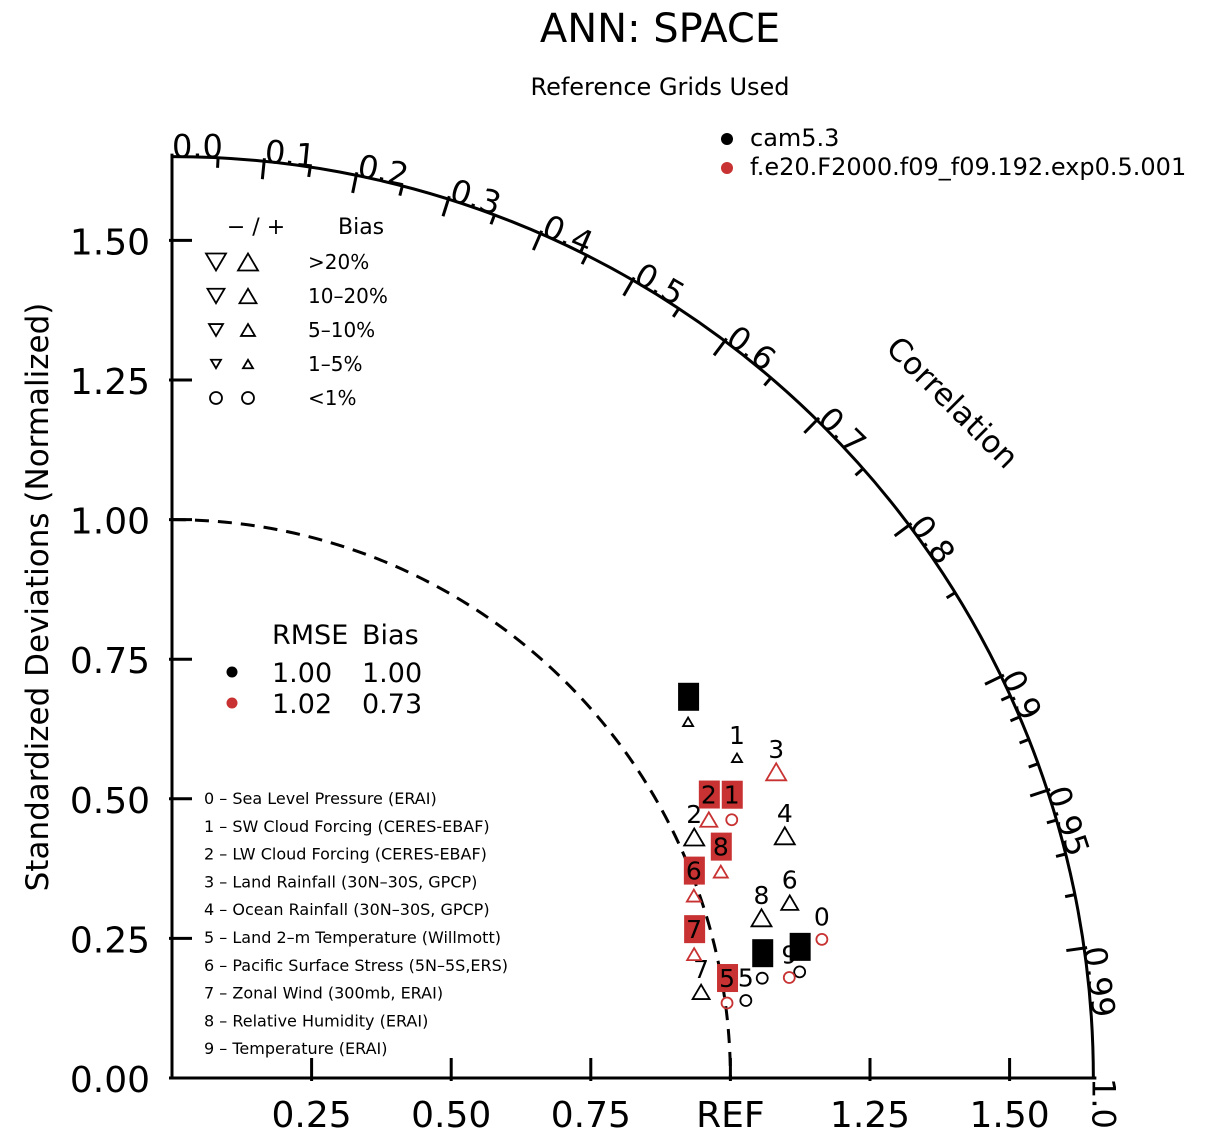  What do you see at coordinates (968, 167) in the screenshot?
I see `series-legend-label: f.e20.F2000.f09_f09.192.exp0.5.001` at bounding box center [968, 167].